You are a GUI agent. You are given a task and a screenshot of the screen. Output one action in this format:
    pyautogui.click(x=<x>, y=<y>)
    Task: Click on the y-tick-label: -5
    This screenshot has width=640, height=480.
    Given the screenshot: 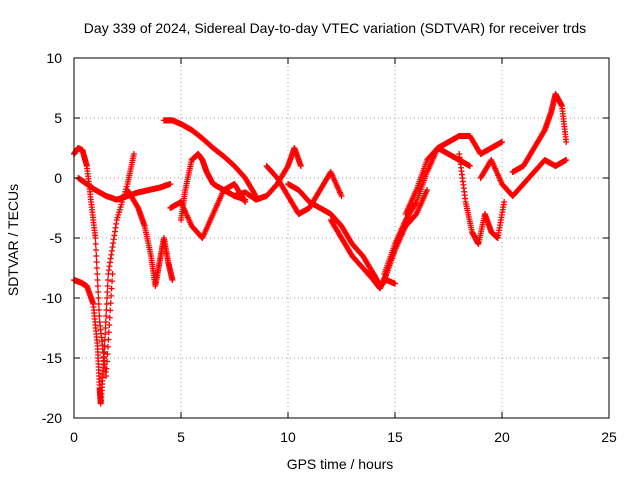 What is the action you would take?
    pyautogui.click(x=56, y=238)
    